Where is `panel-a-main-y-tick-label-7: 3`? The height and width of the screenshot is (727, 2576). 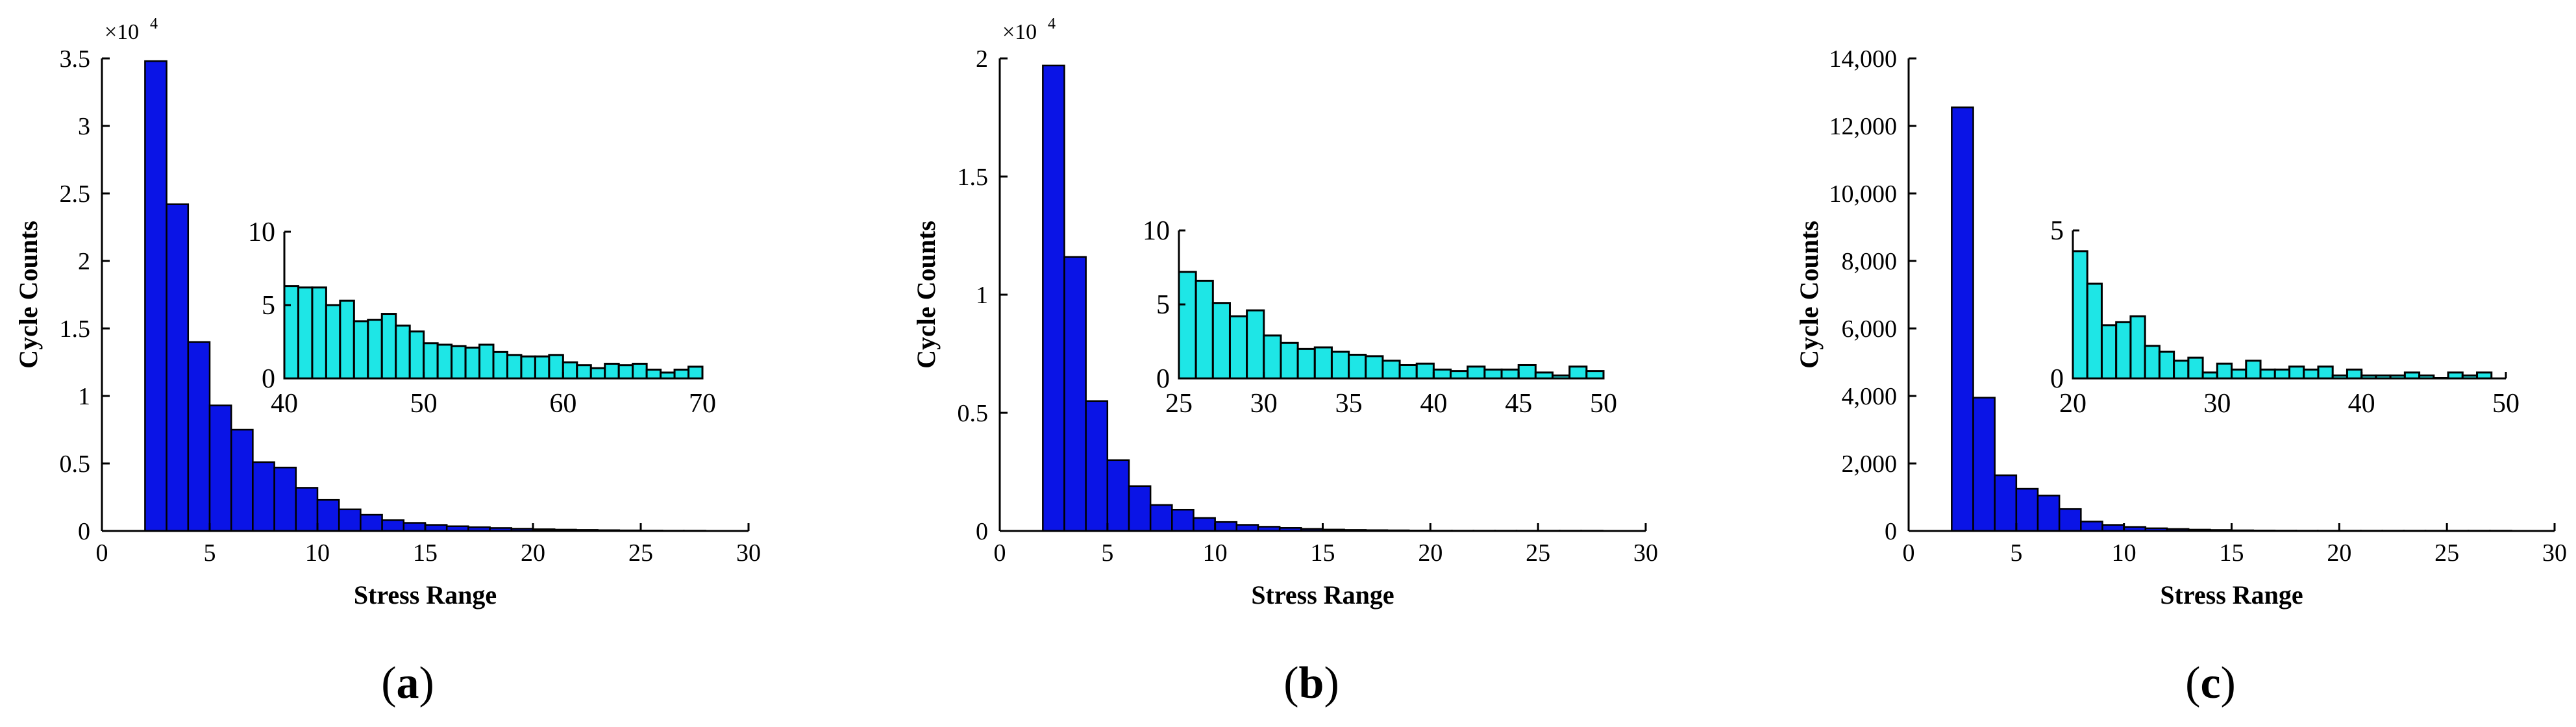
panel-a-main-y-tick-label-7: 3 is located at coordinates (84, 126).